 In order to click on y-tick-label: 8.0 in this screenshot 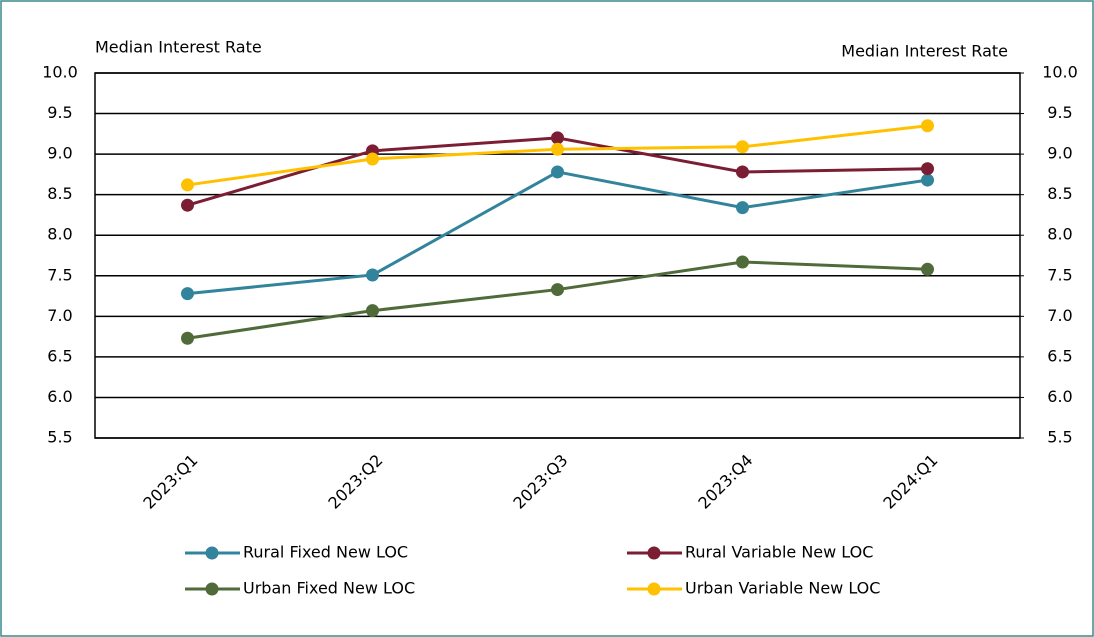, I will do `click(59, 234)`.